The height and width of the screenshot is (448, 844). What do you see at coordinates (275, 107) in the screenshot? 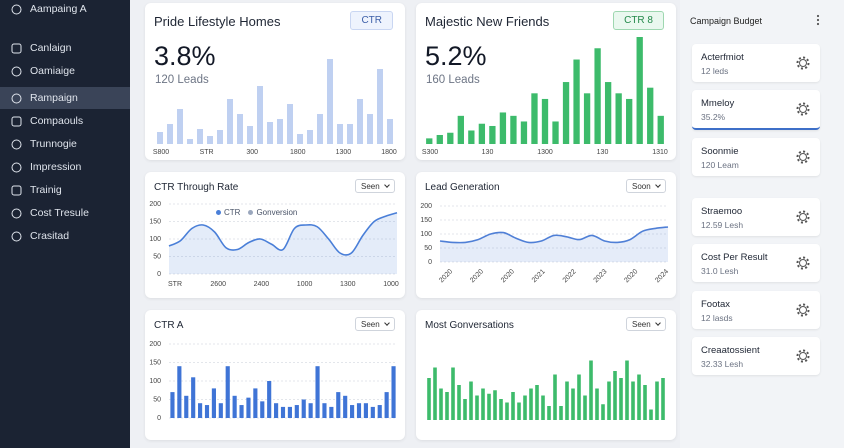
I see `chart: S800 STR 300 1800 1300 1800` at bounding box center [275, 107].